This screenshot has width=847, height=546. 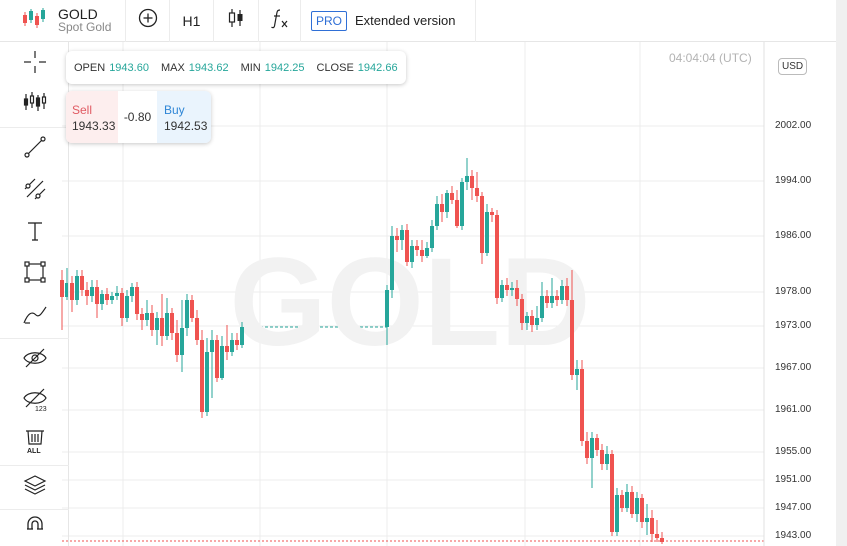 I want to click on crosshair-tool, so click(x=34, y=64).